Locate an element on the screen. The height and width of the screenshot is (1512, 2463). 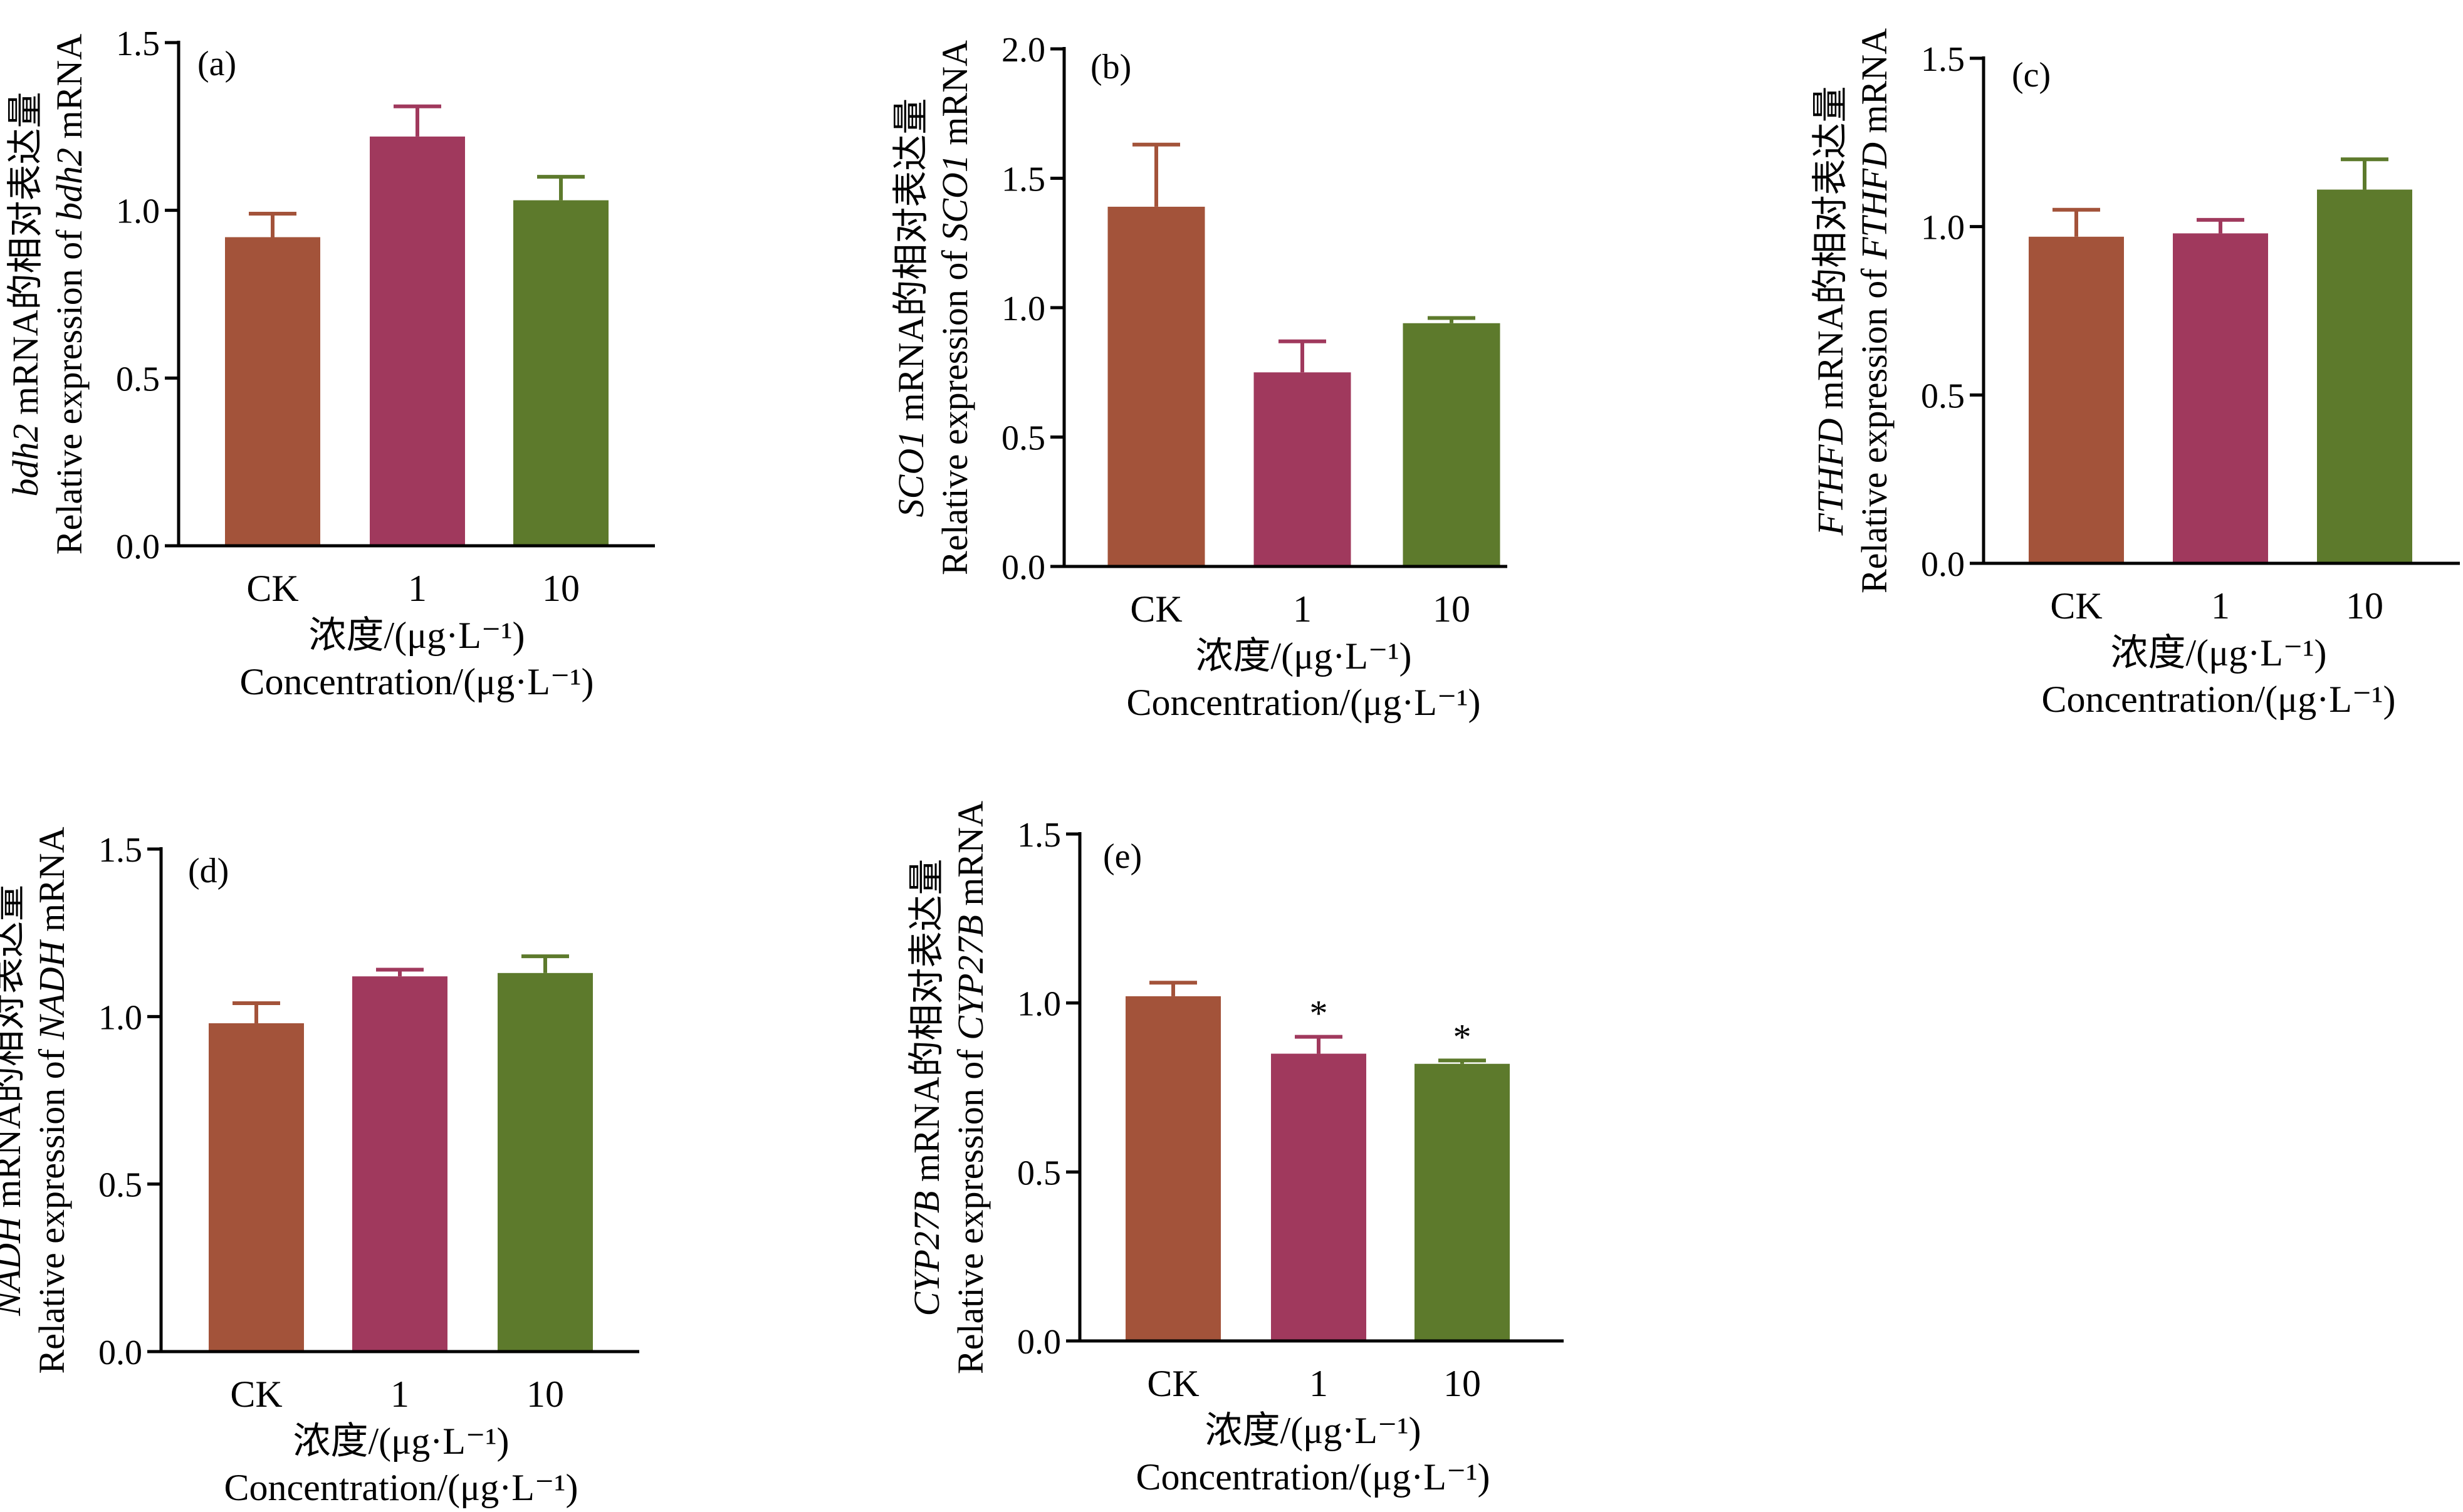
y-axis-label-en: Relative expression of FTHFD mRNA is located at coordinates (1874, 310).